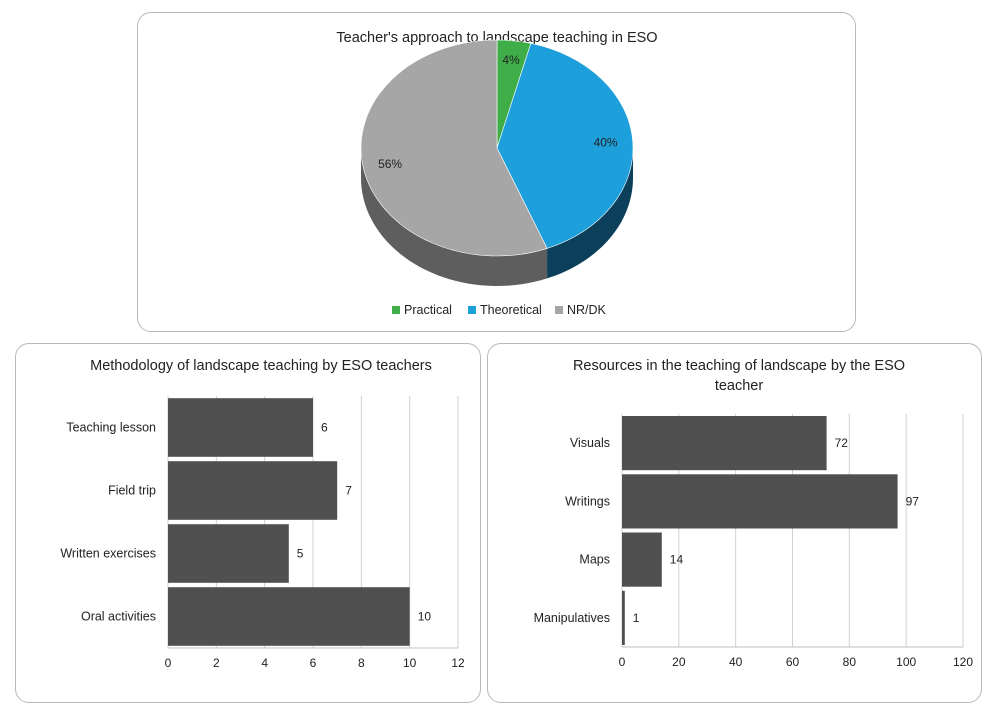  What do you see at coordinates (587, 501) in the screenshot?
I see `category-label-writings: Writings` at bounding box center [587, 501].